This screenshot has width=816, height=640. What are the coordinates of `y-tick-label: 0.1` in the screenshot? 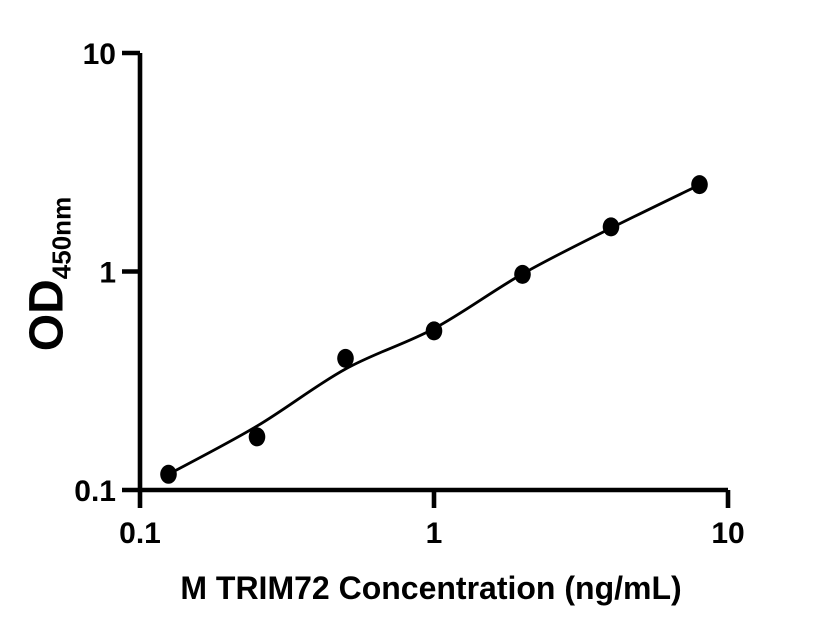 It's located at (95, 491).